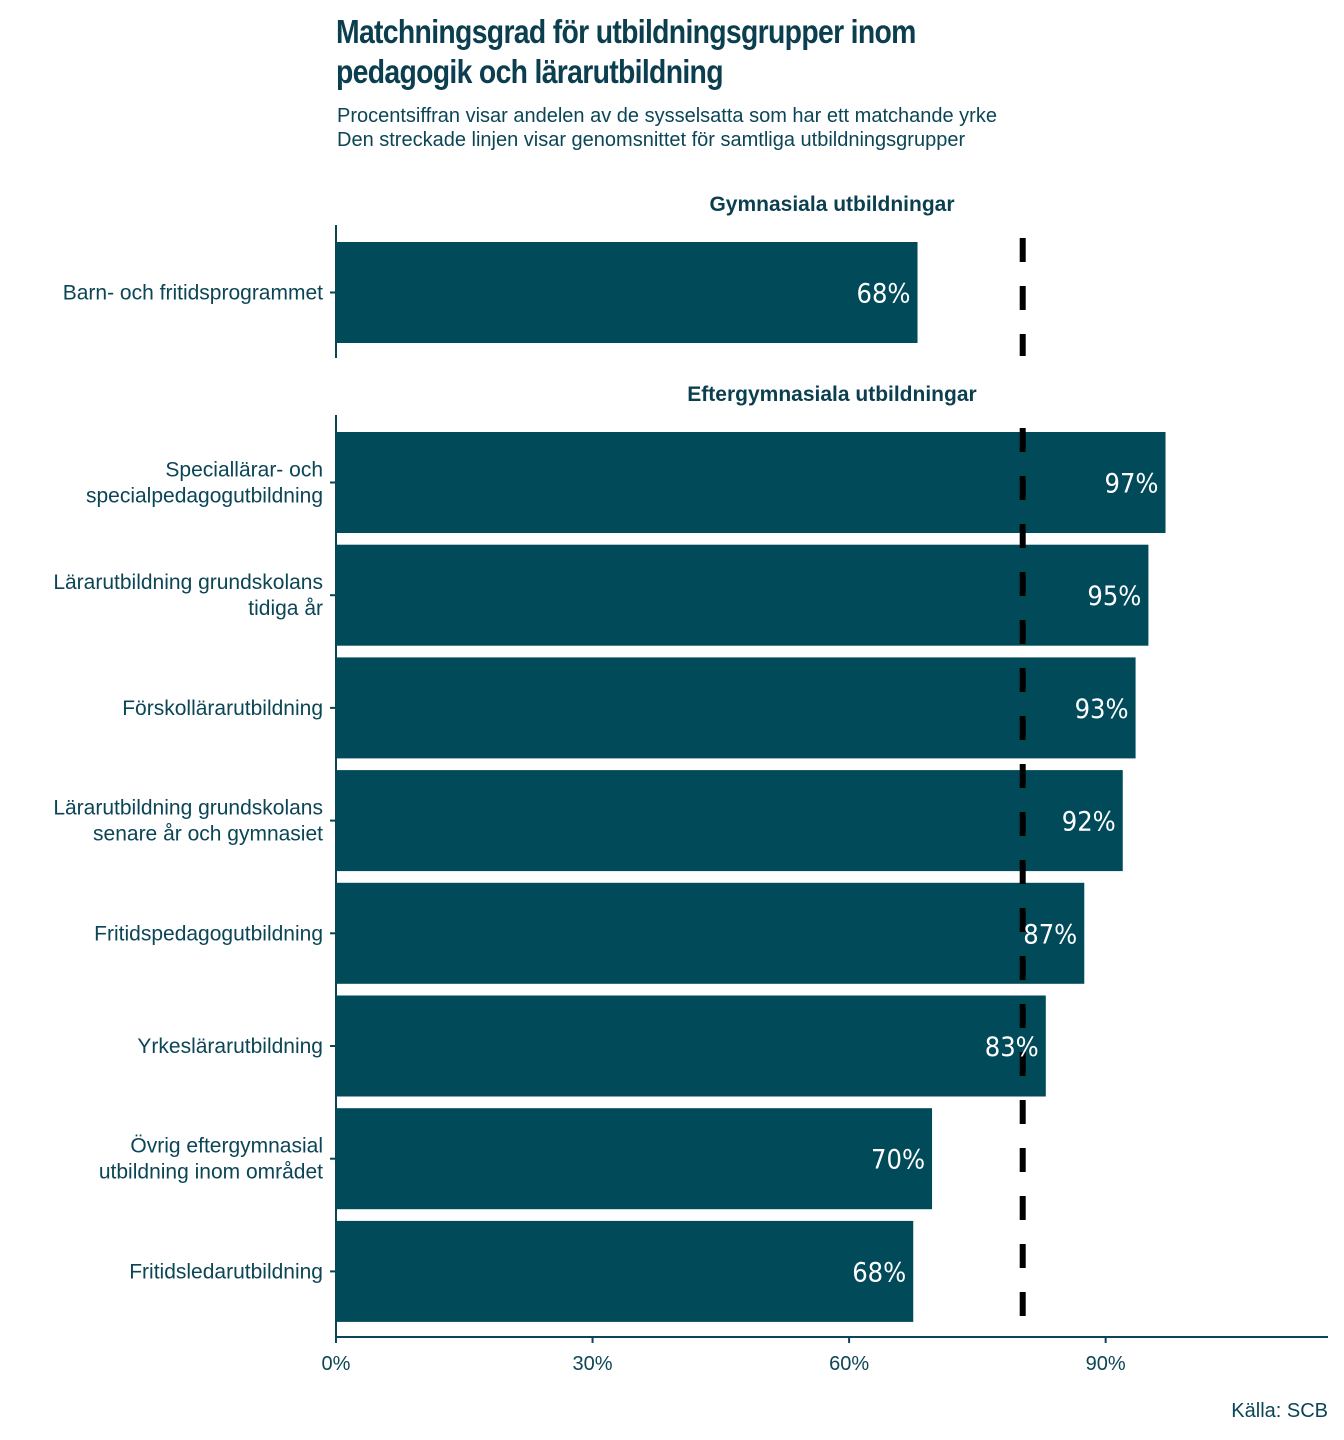 The image size is (1344, 1440). What do you see at coordinates (226, 1146) in the screenshot?
I see `category-label-line: Övrig eftergymnasial` at bounding box center [226, 1146].